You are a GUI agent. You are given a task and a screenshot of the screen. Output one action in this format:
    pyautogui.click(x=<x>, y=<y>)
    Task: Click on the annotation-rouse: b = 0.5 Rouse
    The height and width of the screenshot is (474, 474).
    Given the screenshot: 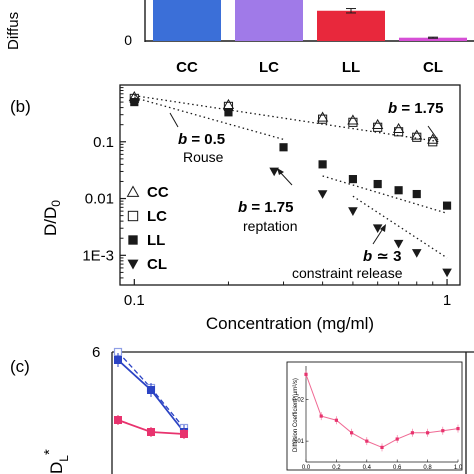 What is the action you would take?
    pyautogui.click(x=197, y=138)
    